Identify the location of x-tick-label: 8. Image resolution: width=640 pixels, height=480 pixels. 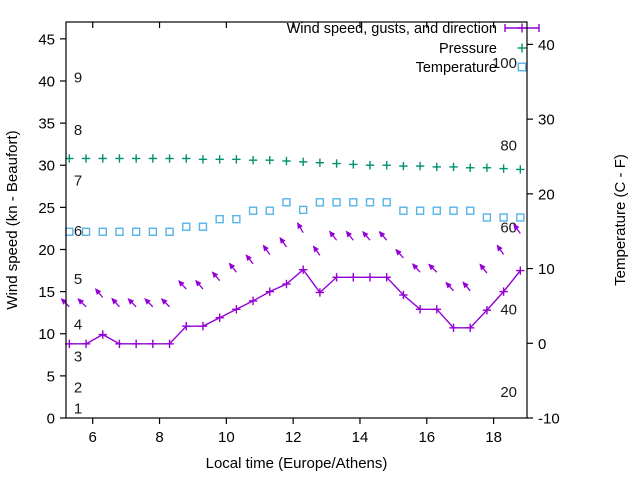
(159, 437).